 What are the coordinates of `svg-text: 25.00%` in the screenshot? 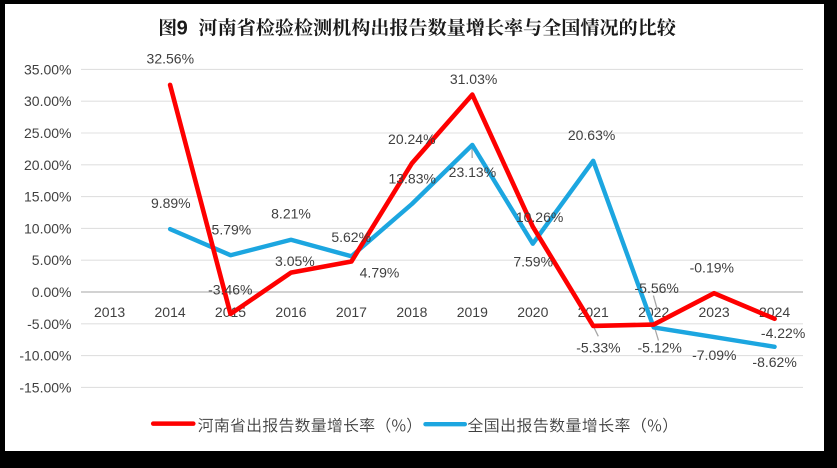 It's located at (47, 133).